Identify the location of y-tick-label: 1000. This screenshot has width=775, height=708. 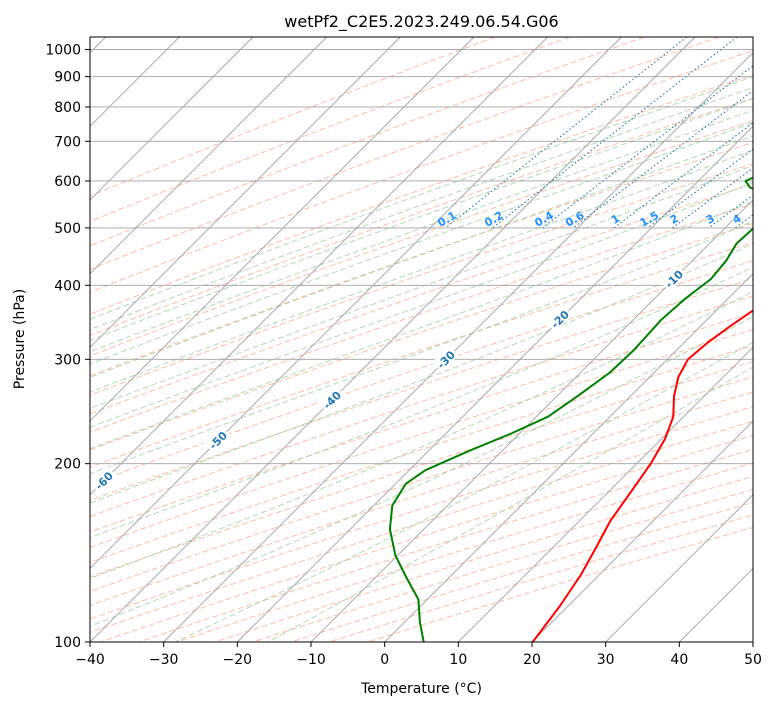
(63, 51).